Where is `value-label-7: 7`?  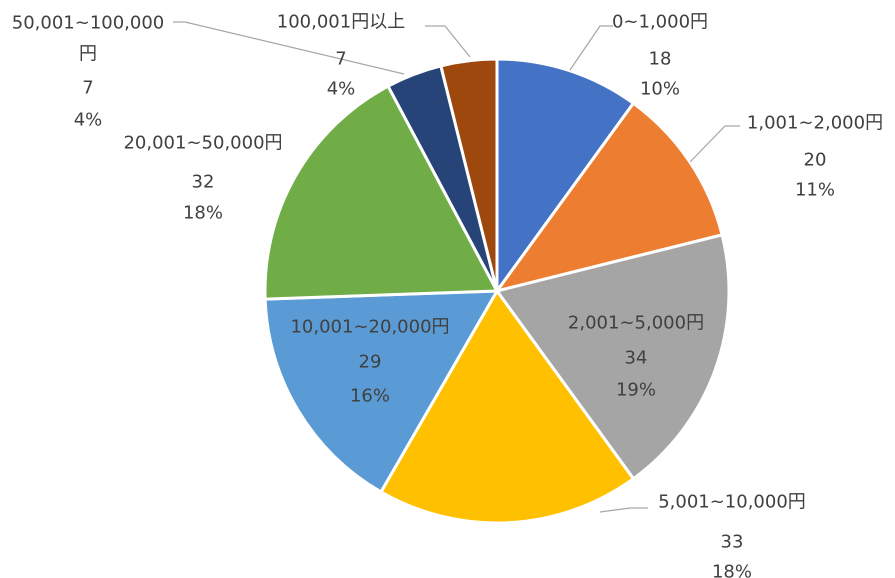 value-label-7: 7 is located at coordinates (87, 88).